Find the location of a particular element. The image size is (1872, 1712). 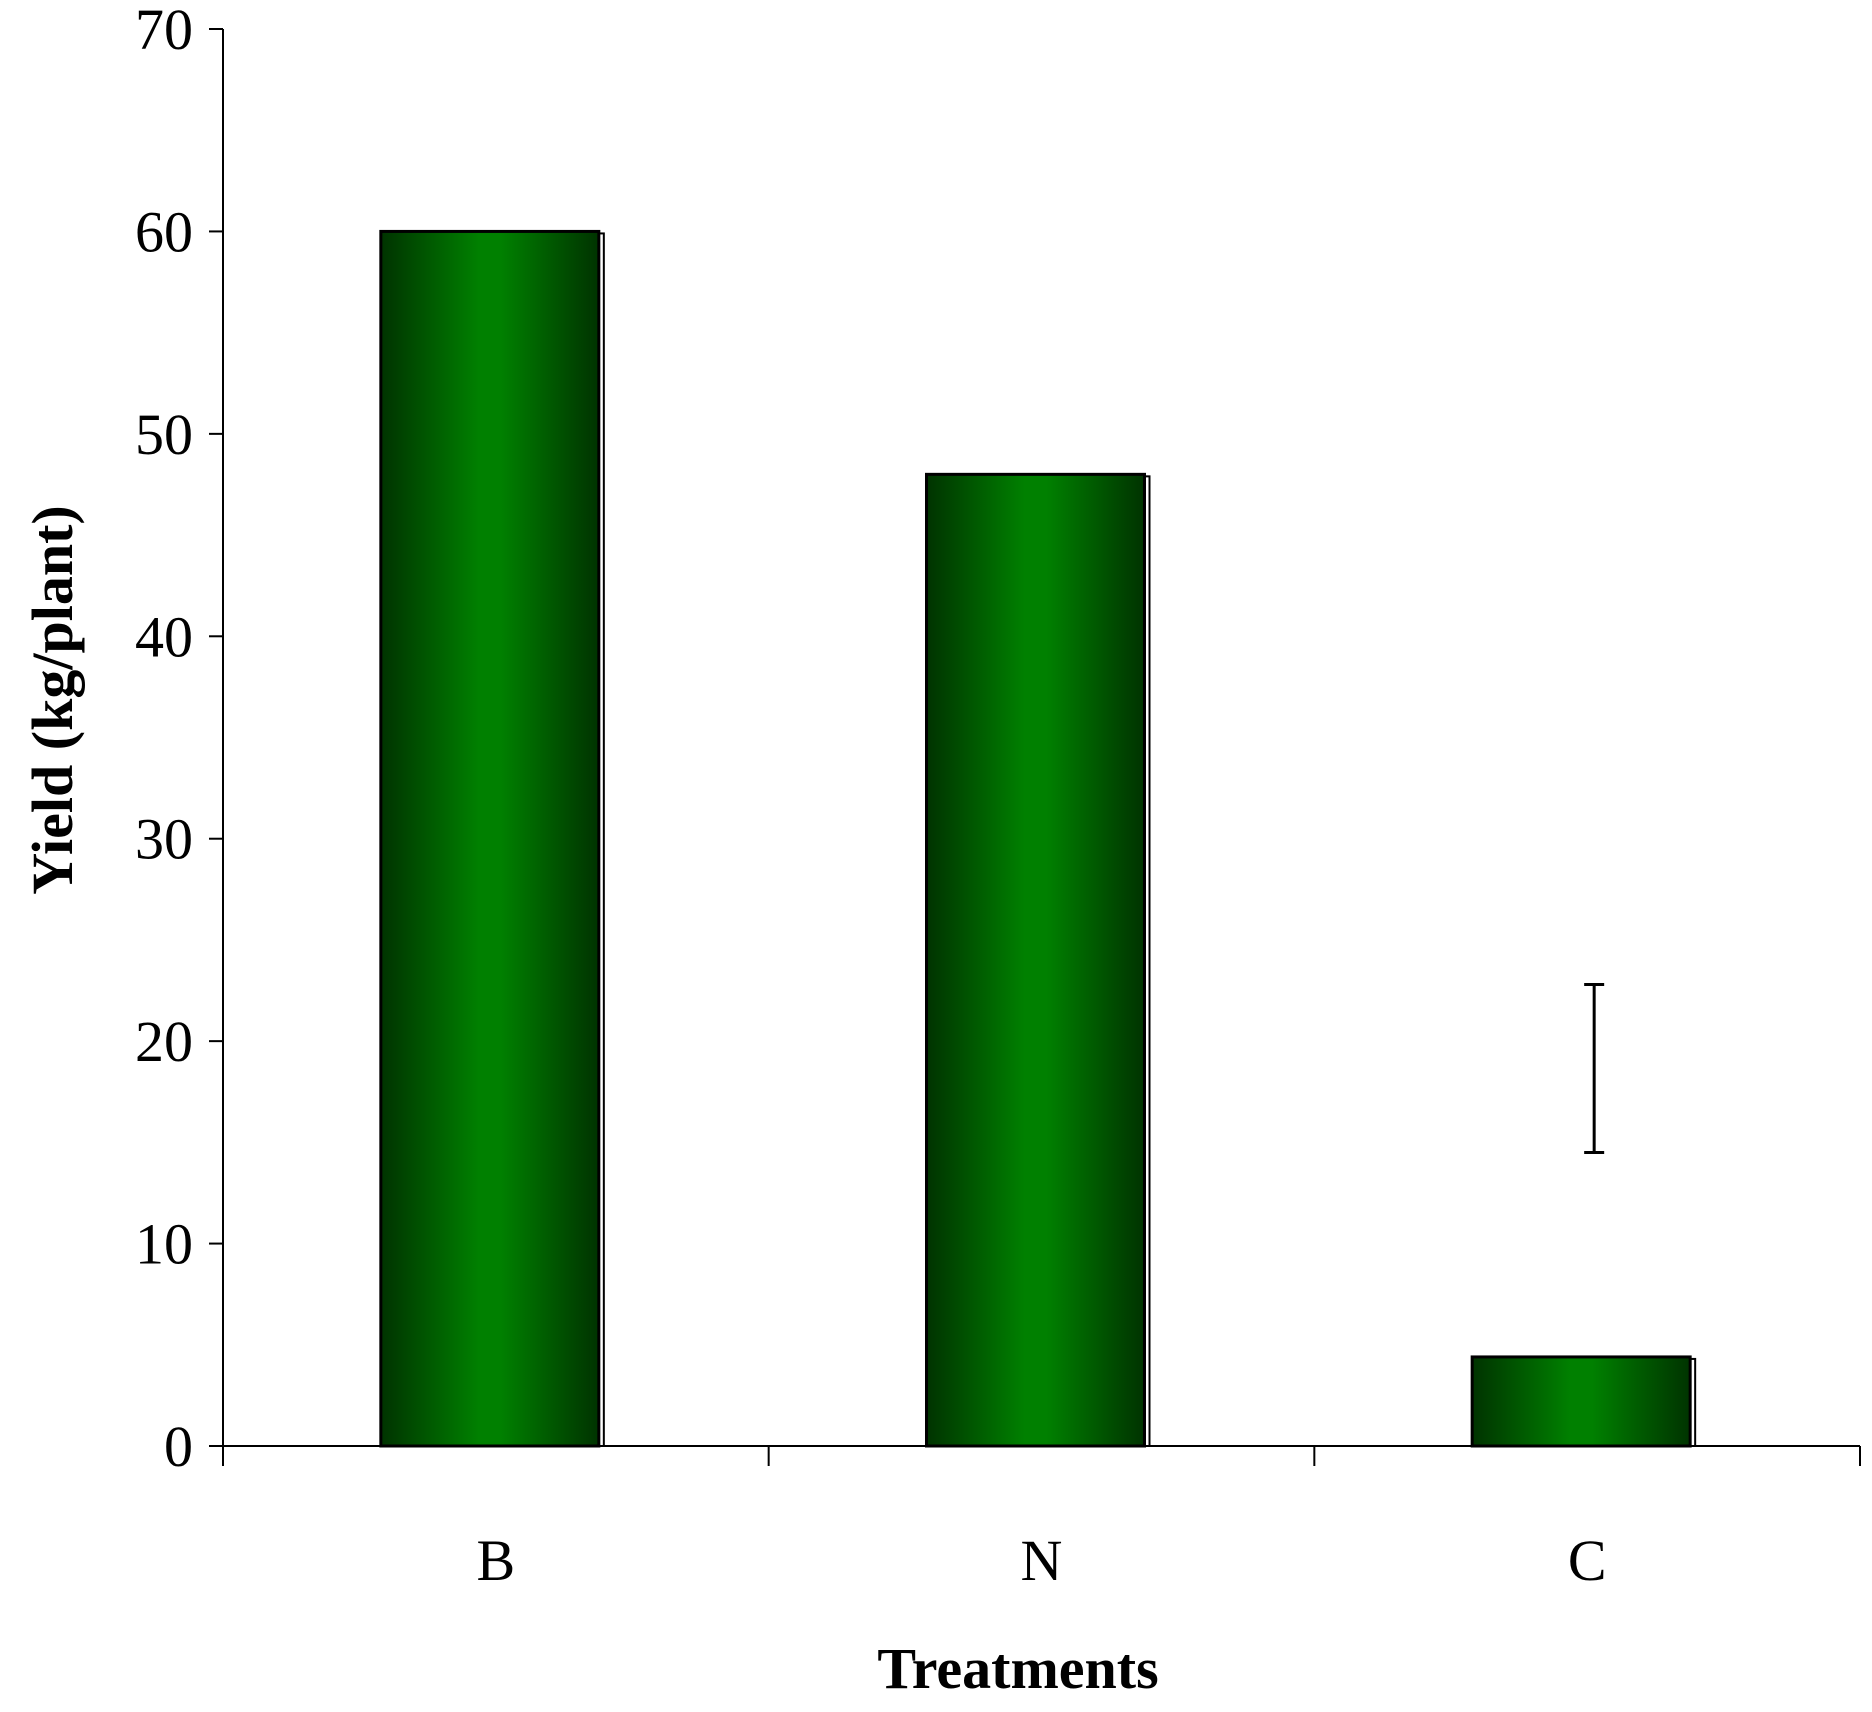

bar-c is located at coordinates (1581, 1401).